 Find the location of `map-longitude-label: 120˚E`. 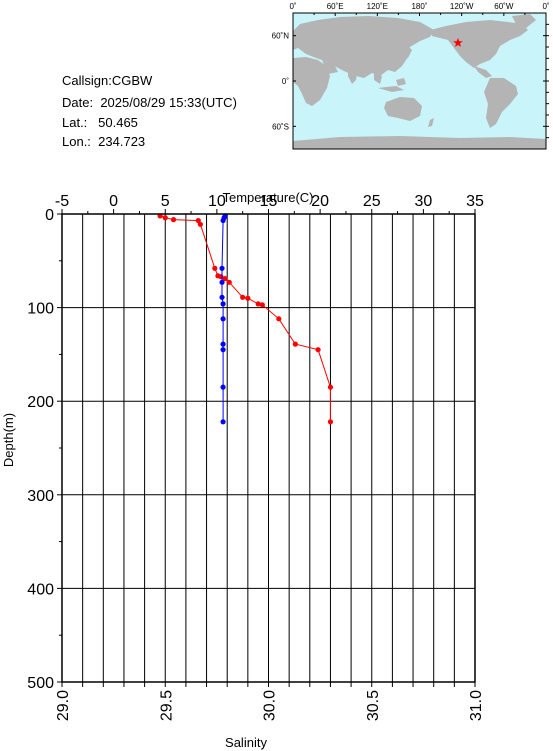

map-longitude-label: 120˚E is located at coordinates (377, 6).